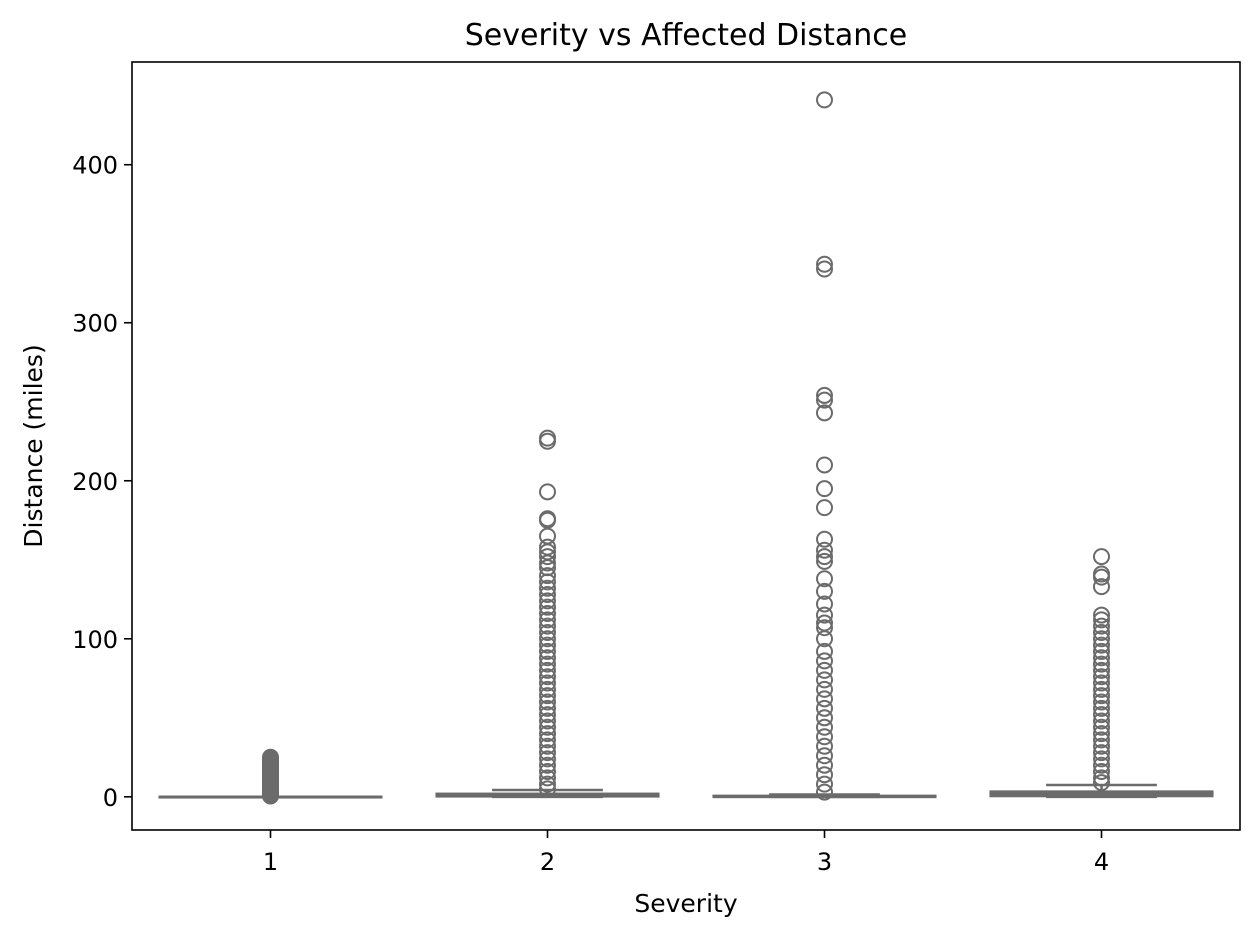  What do you see at coordinates (270, 862) in the screenshot?
I see `x-tick-label: 1` at bounding box center [270, 862].